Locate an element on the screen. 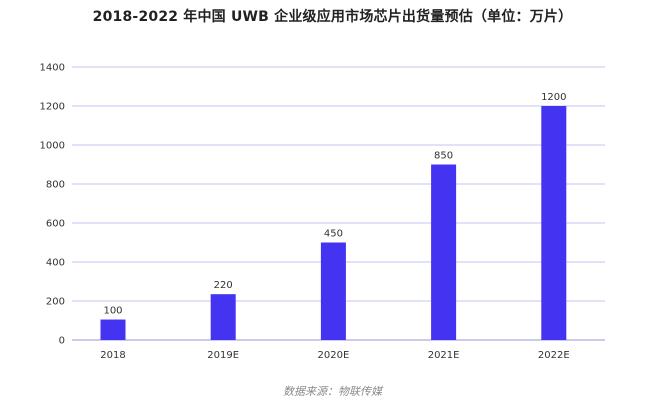  x-tick-label: 2021E is located at coordinates (444, 355).